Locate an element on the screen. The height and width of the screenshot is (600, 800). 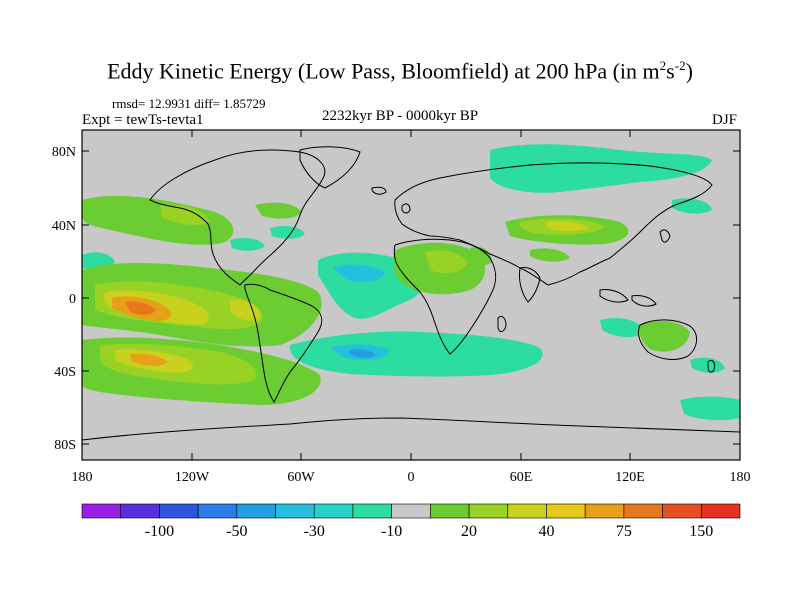
lon-label: 60E is located at coordinates (521, 477).